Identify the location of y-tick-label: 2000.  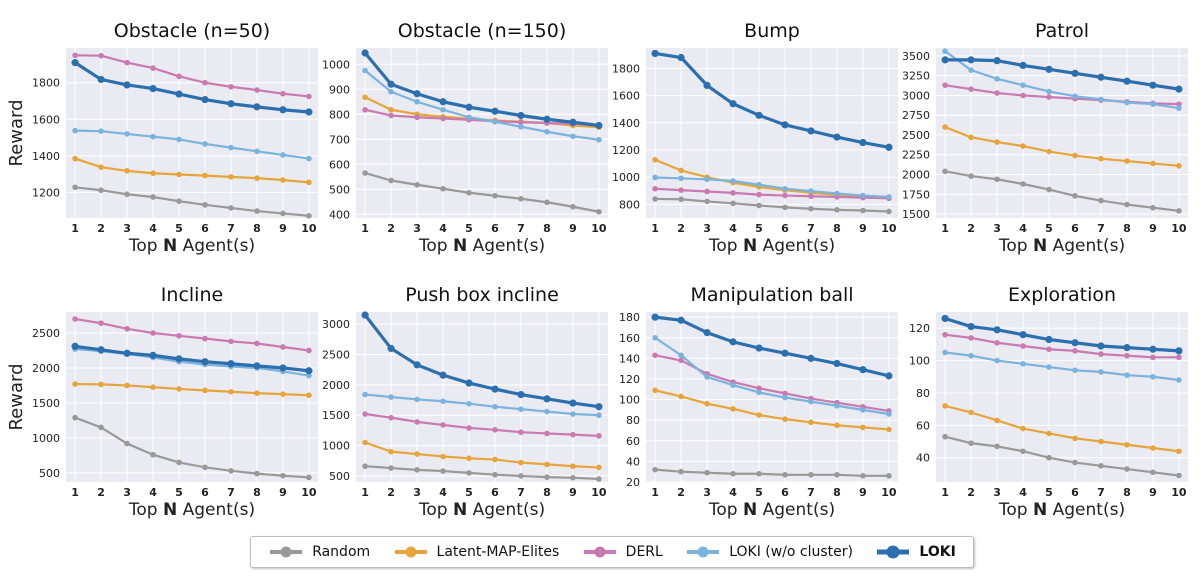
(336, 385).